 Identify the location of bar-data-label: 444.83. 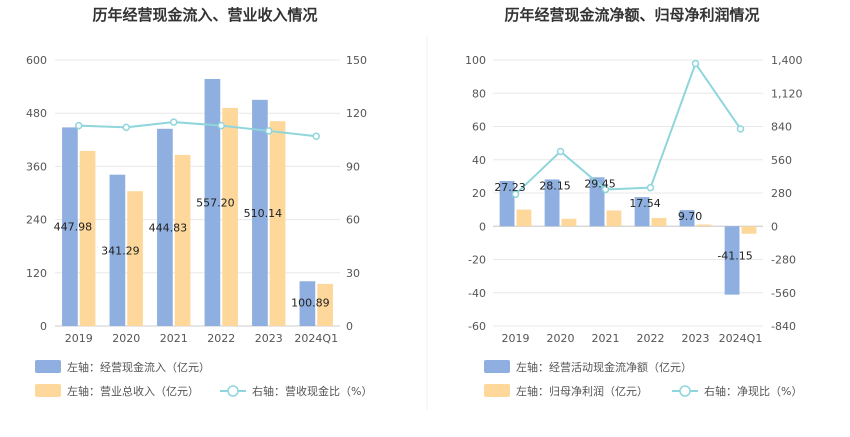
(168, 227).